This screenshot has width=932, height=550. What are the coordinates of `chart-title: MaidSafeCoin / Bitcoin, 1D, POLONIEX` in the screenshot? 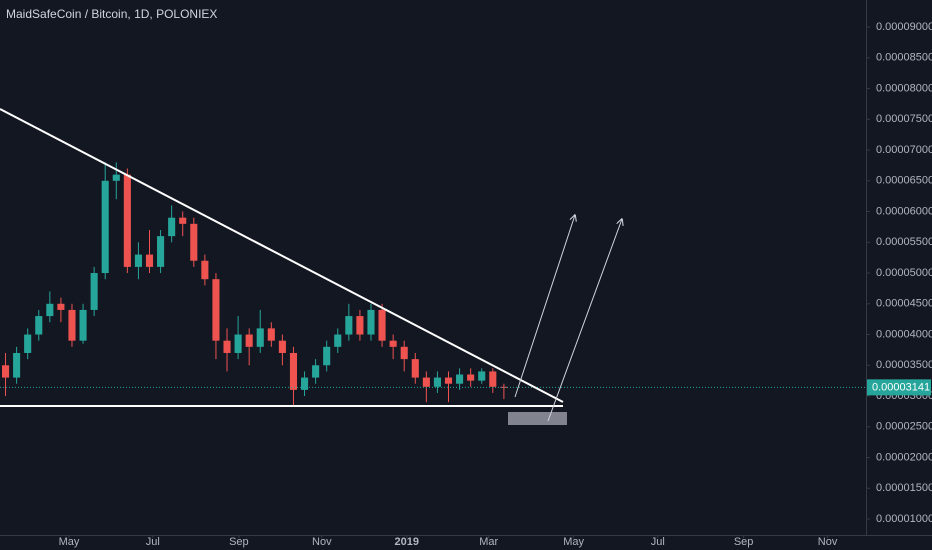 It's located at (111, 14).